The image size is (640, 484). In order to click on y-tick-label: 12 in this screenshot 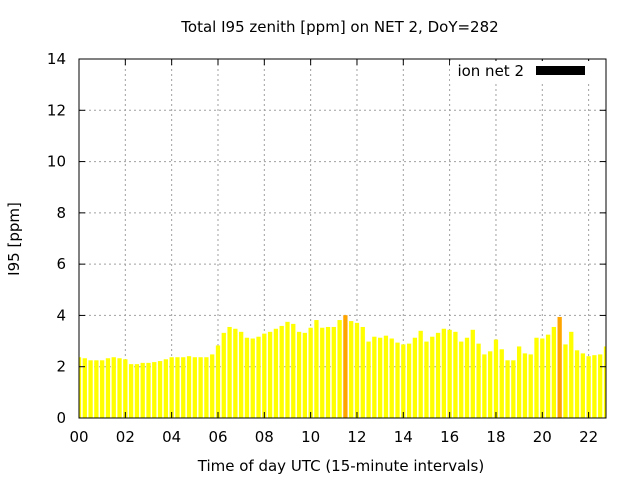, I will do `click(56, 110)`.